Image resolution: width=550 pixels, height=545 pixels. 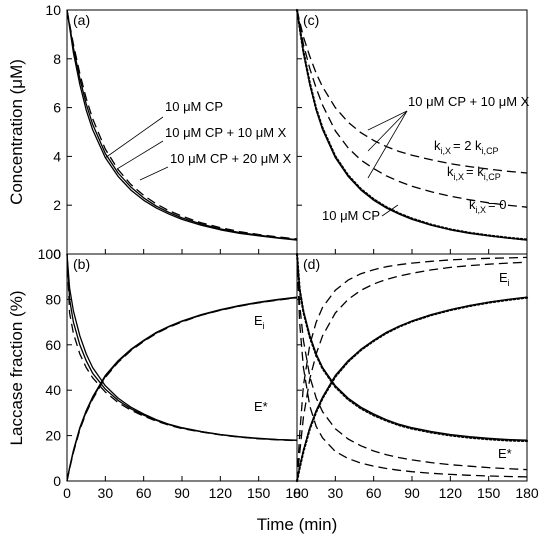 What do you see at coordinates (297, 524) in the screenshot?
I see `x-axis-label: Time (min)` at bounding box center [297, 524].